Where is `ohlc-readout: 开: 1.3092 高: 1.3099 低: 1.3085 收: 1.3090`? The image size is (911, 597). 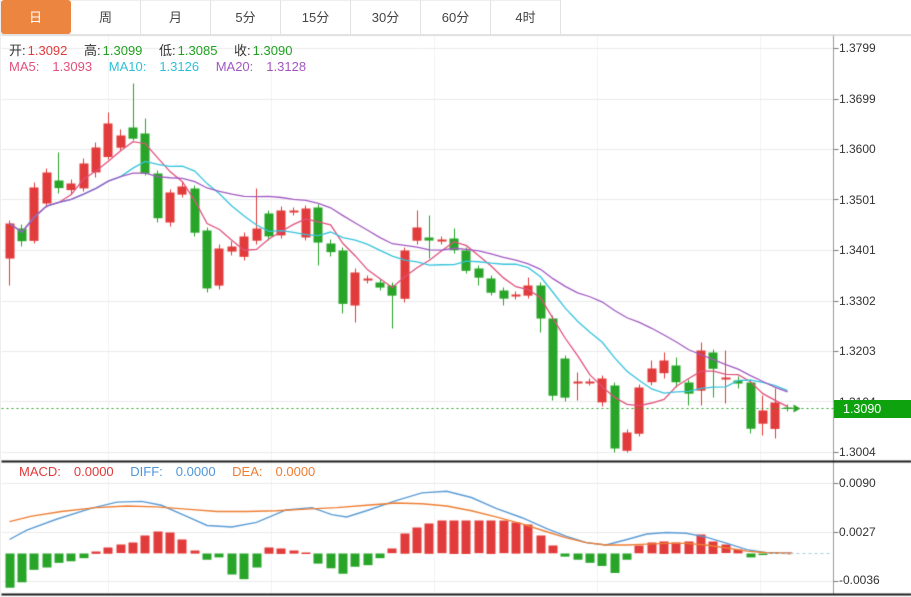 ohlc-readout: 开: 1.3092 高: 1.3099 低: 1.3085 收: 1.3090 is located at coordinates (157, 49).